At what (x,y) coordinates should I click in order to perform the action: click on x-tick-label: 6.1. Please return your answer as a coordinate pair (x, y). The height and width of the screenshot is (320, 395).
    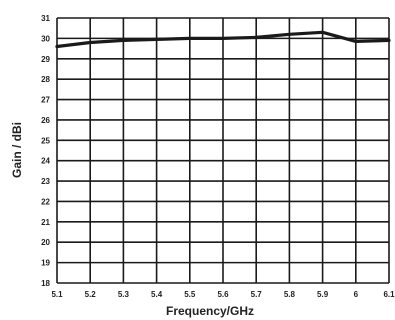
    Looking at the image, I should click on (389, 294).